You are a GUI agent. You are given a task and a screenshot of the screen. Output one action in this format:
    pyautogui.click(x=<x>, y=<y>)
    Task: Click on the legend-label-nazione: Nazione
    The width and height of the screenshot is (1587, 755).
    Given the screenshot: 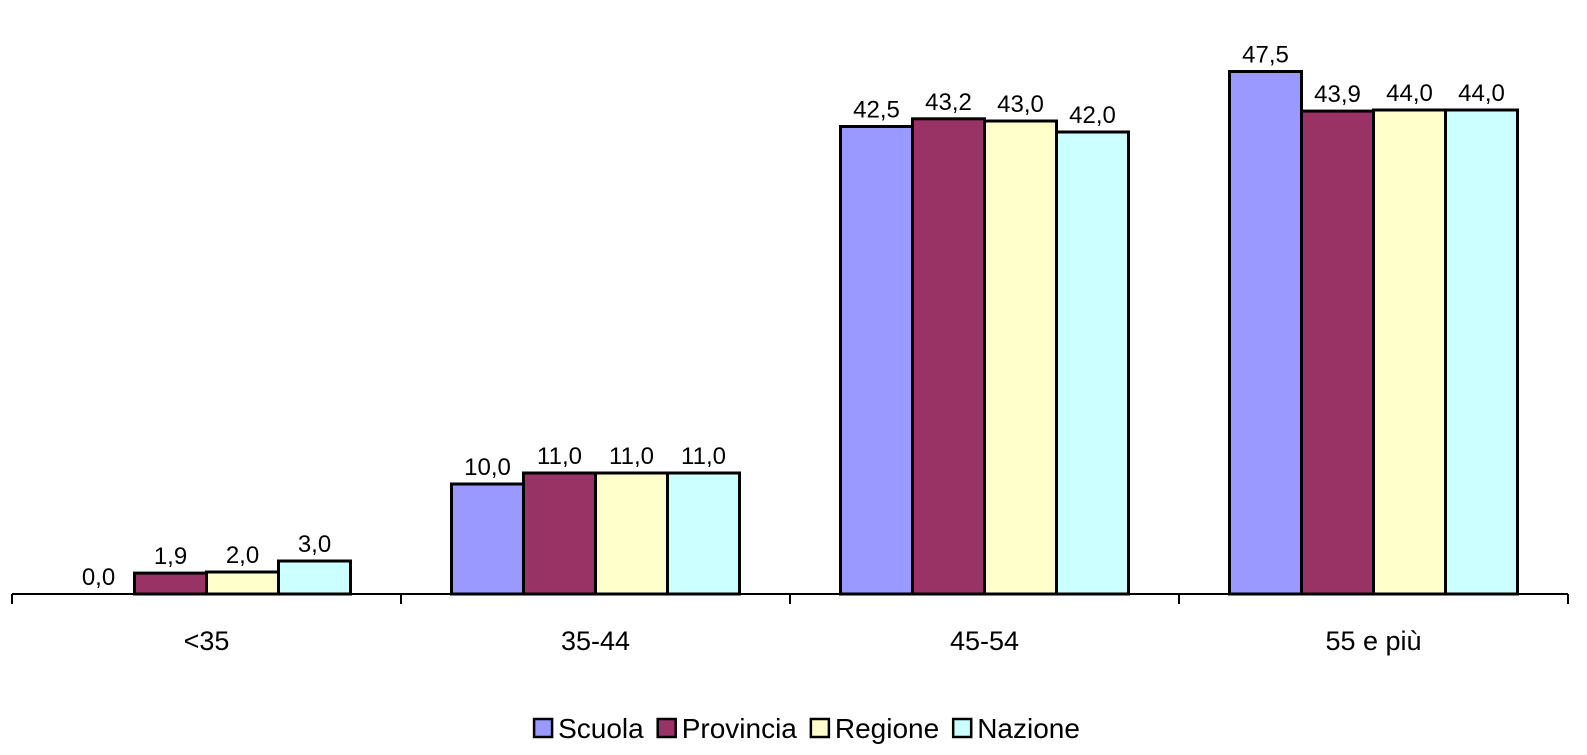 What is the action you would take?
    pyautogui.click(x=1028, y=728)
    